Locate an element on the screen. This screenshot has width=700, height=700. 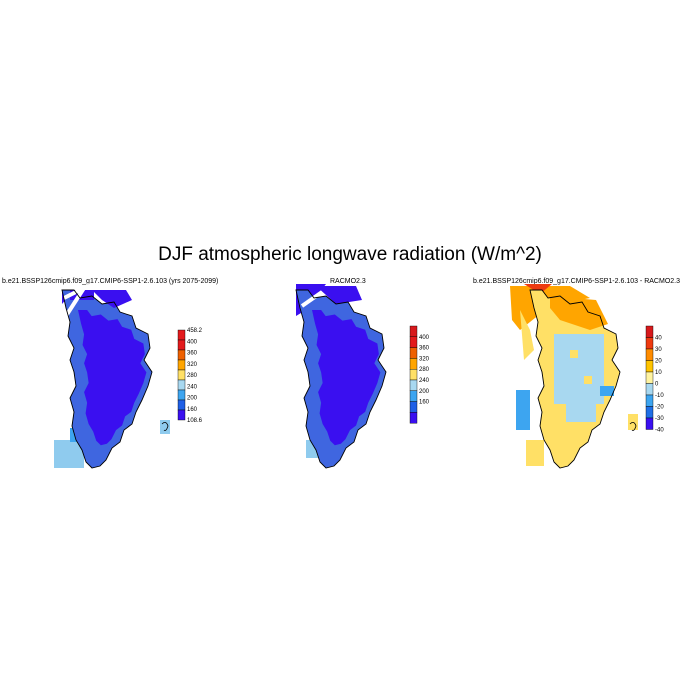
colorbar-3-tick-label: 40 is located at coordinates (658, 339).